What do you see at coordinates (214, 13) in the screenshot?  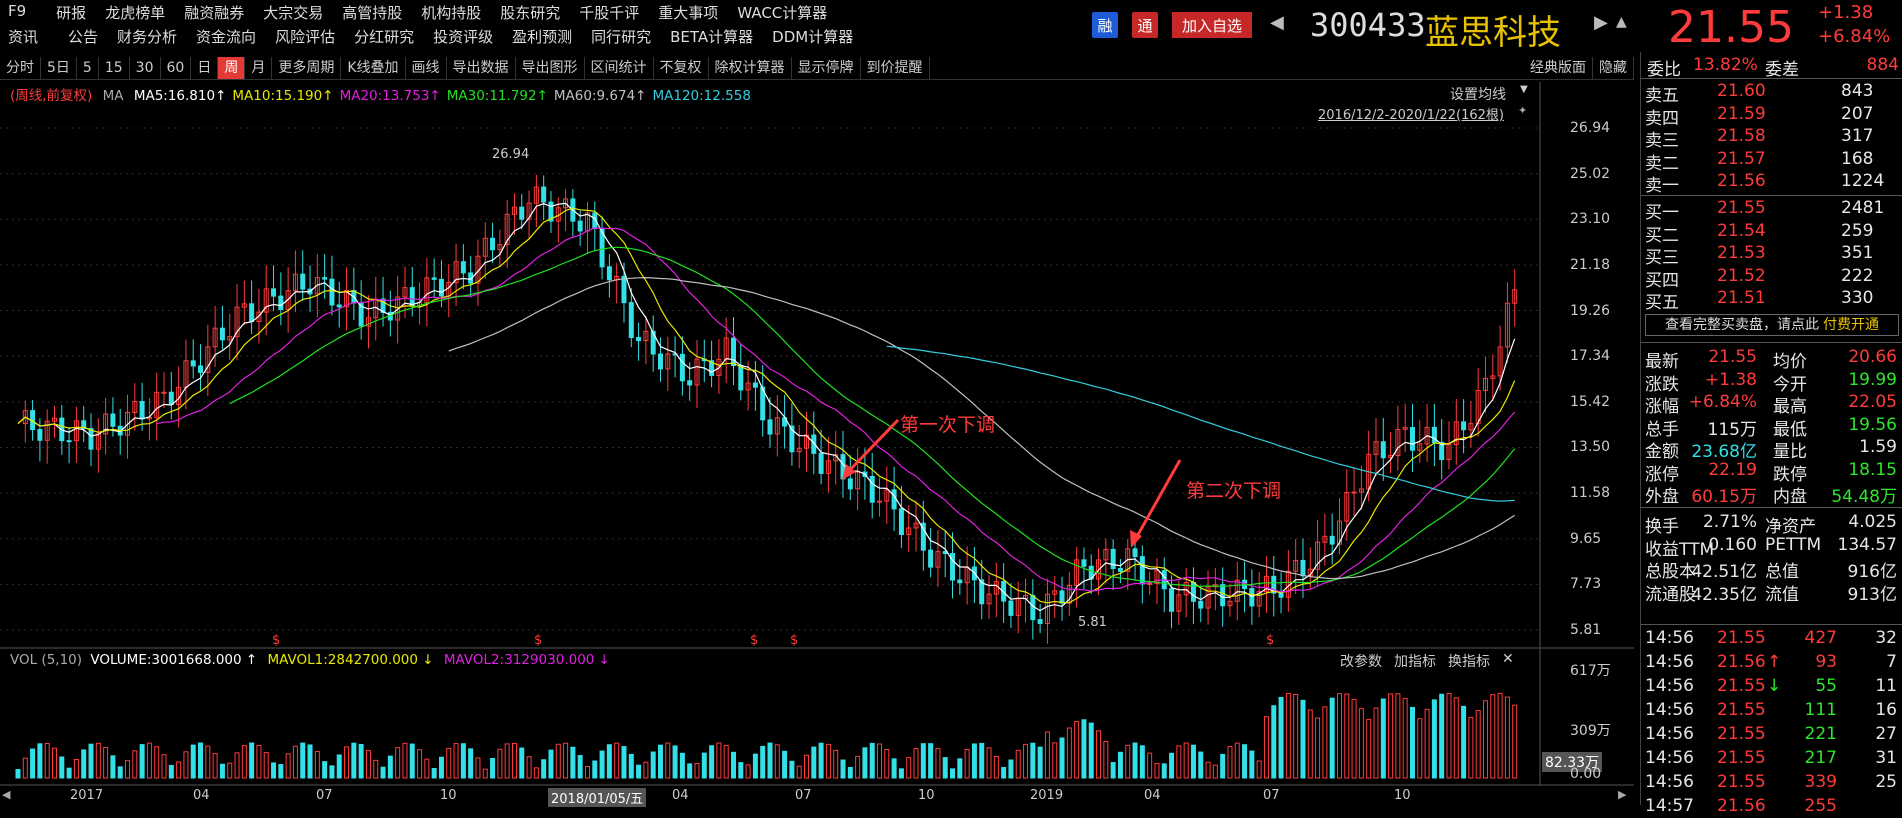 I see `menu-row1-item: 融资融券` at bounding box center [214, 13].